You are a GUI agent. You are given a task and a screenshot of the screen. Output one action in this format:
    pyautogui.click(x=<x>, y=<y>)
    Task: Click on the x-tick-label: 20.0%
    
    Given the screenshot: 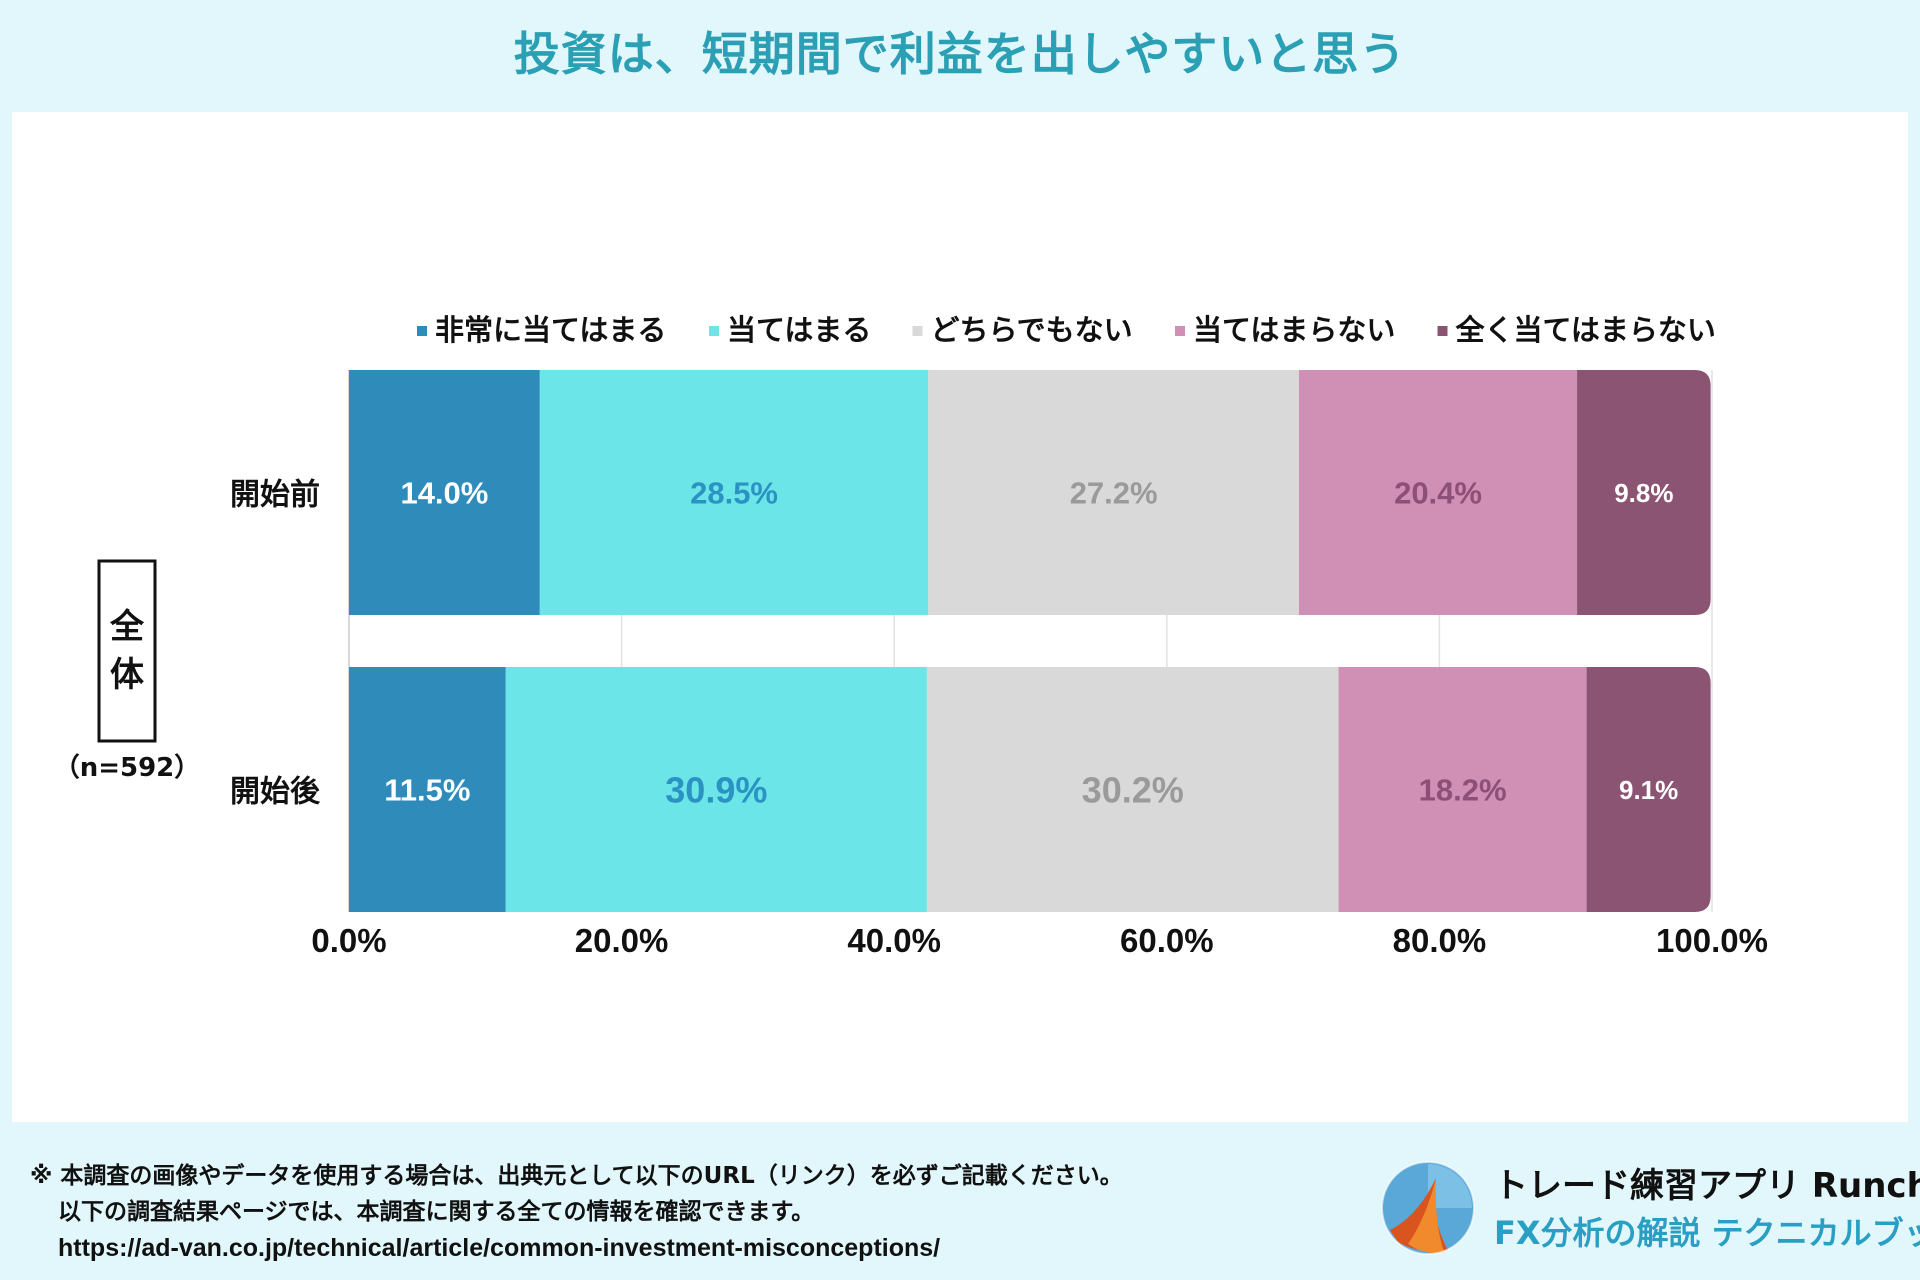 What is the action you would take?
    pyautogui.click(x=622, y=940)
    